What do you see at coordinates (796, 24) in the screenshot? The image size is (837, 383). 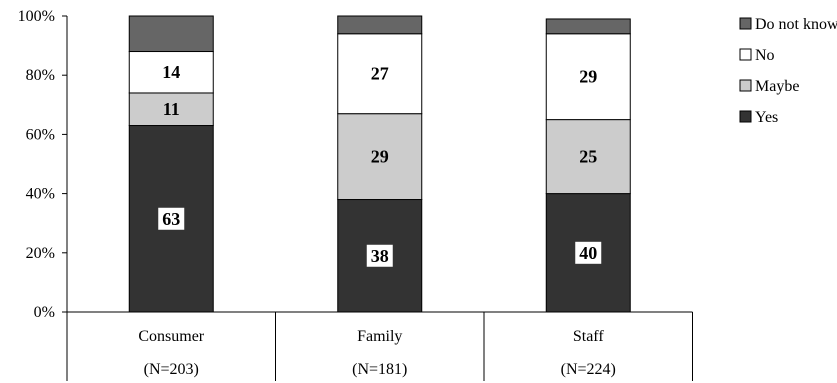 I see `legend-label-do-not-know: Do not know` at bounding box center [796, 24].